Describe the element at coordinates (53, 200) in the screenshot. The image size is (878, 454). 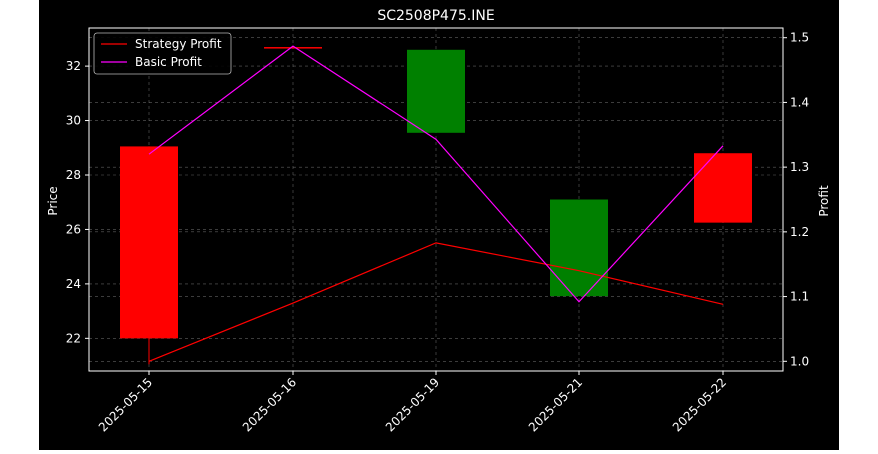
I see `y-axis-label: Price` at that location.